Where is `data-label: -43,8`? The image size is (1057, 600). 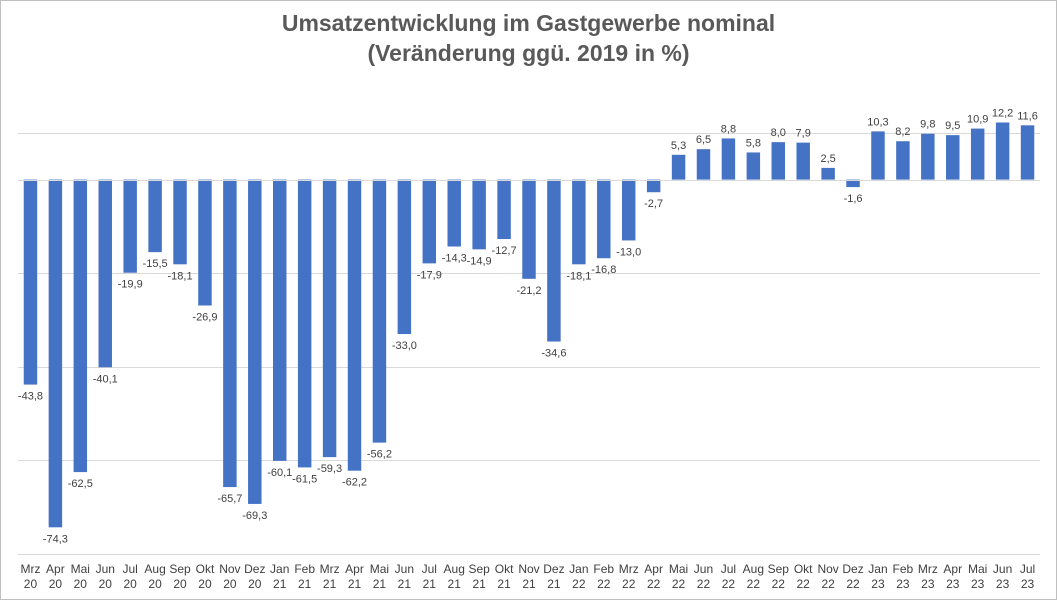
data-label: -43,8 is located at coordinates (30, 397).